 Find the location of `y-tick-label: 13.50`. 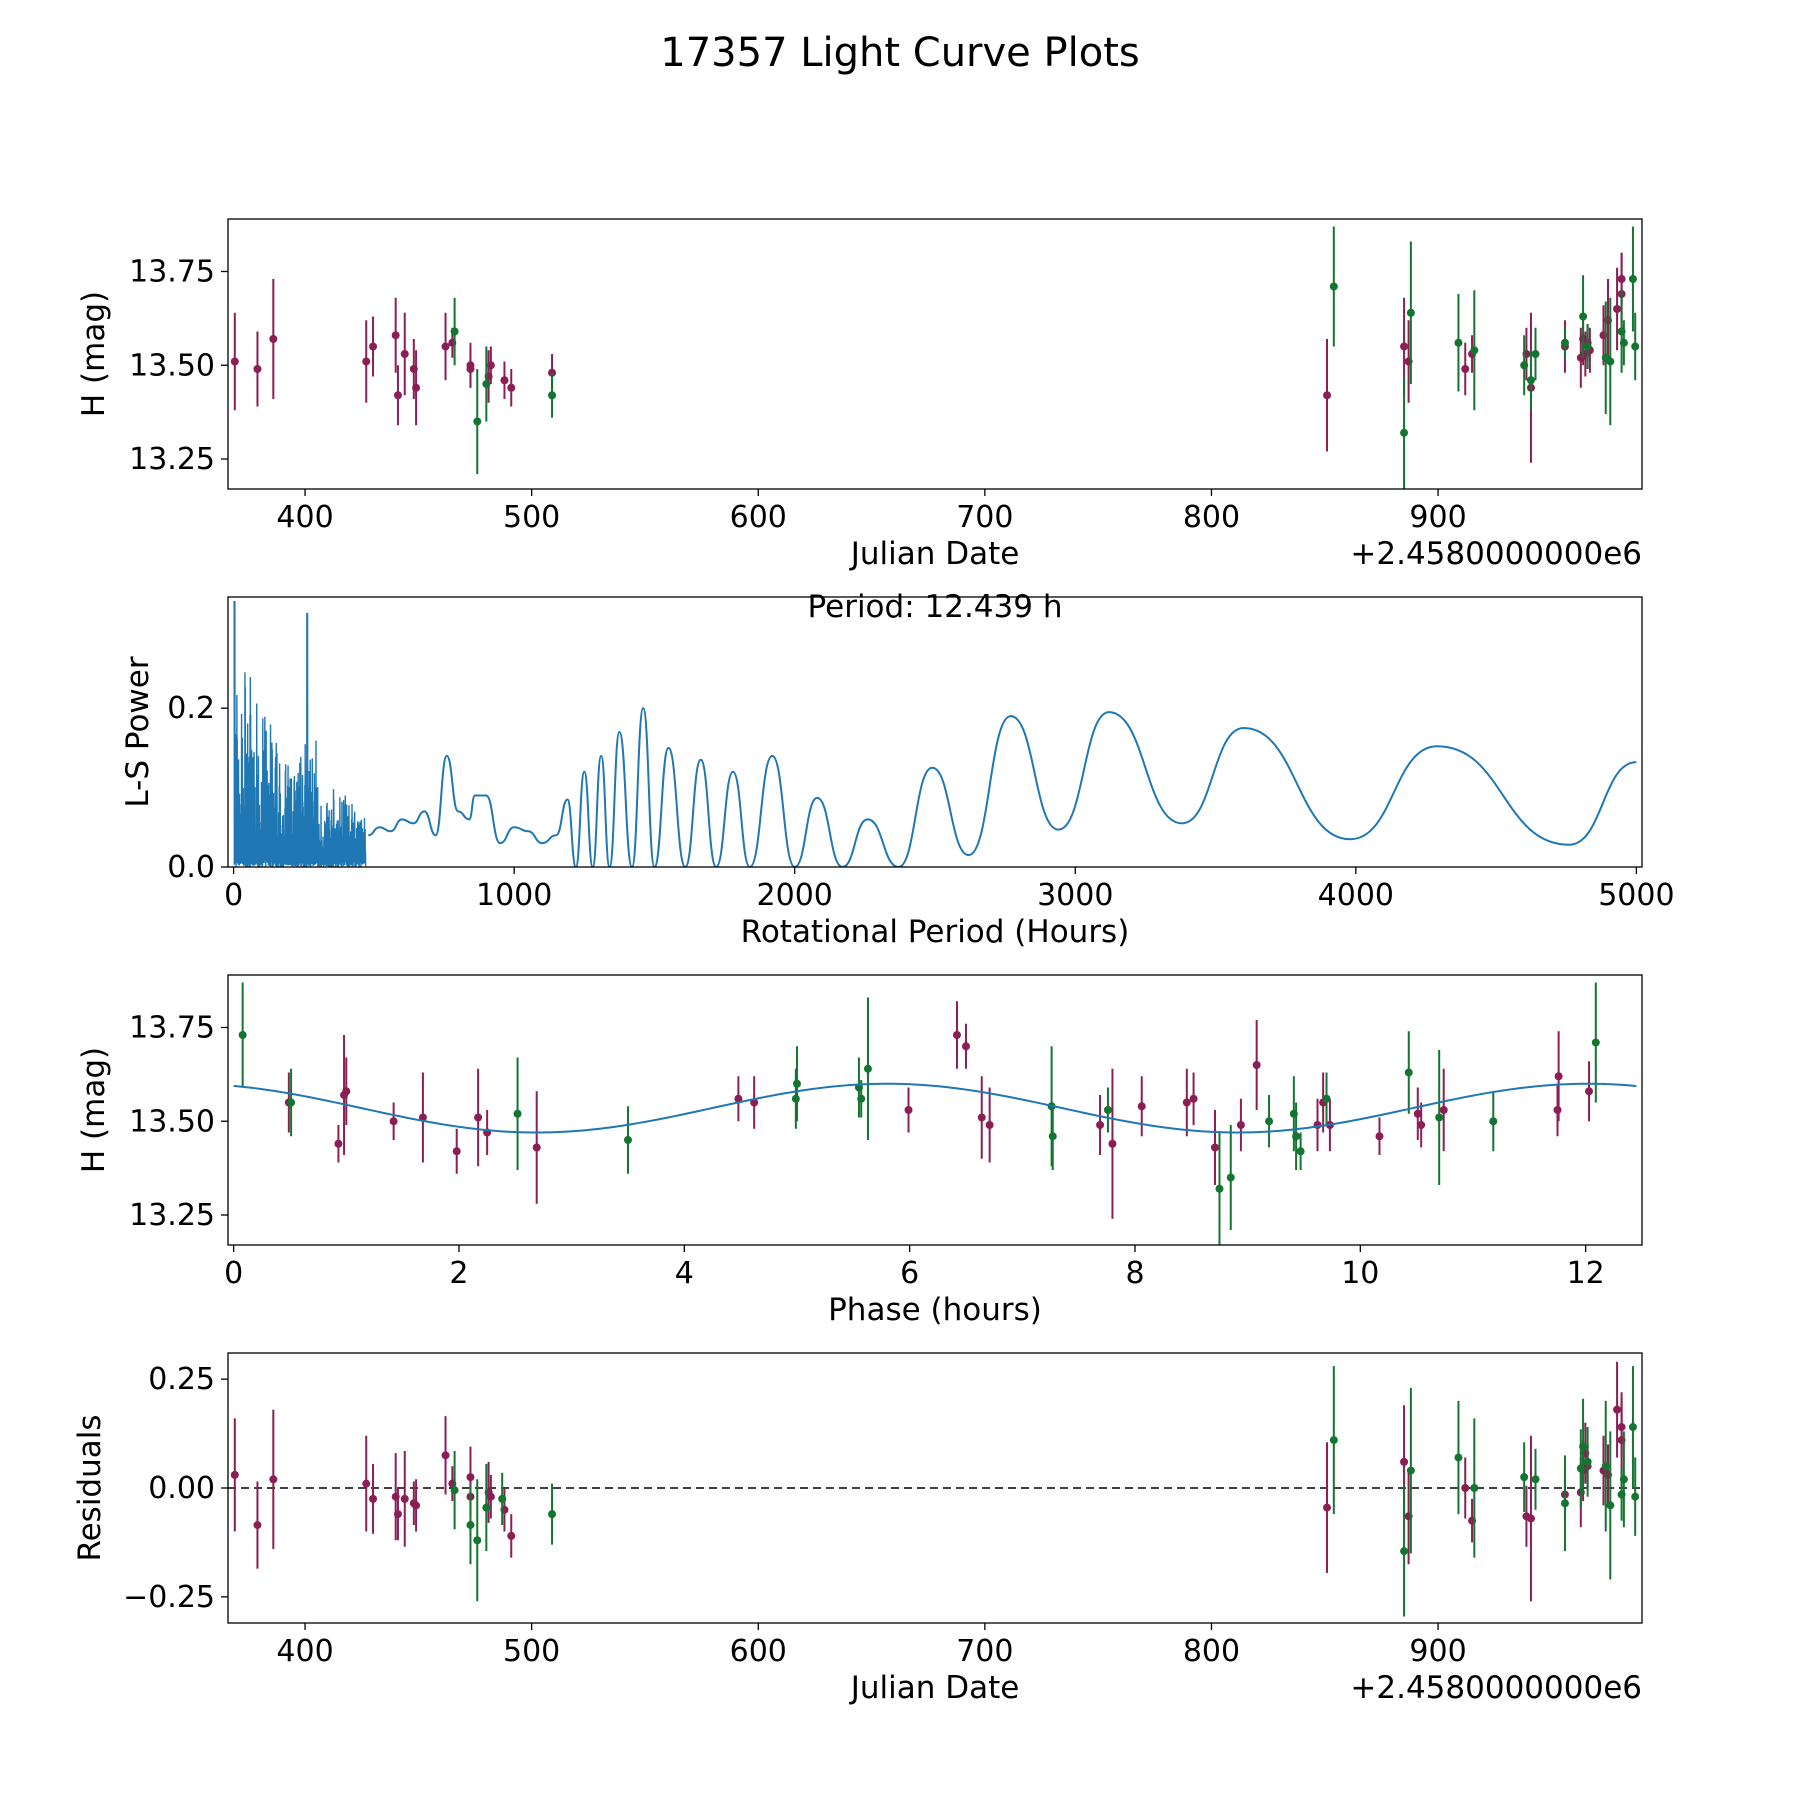

y-tick-label: 13.50 is located at coordinates (172, 365).